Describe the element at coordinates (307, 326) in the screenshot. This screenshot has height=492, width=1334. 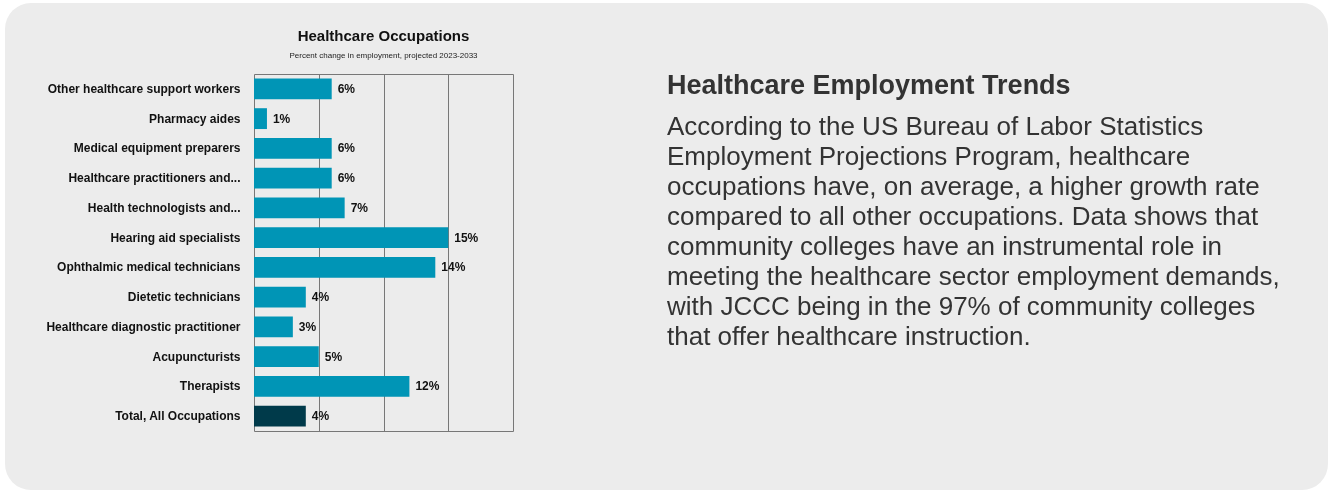
I see `data-label: 3%` at that location.